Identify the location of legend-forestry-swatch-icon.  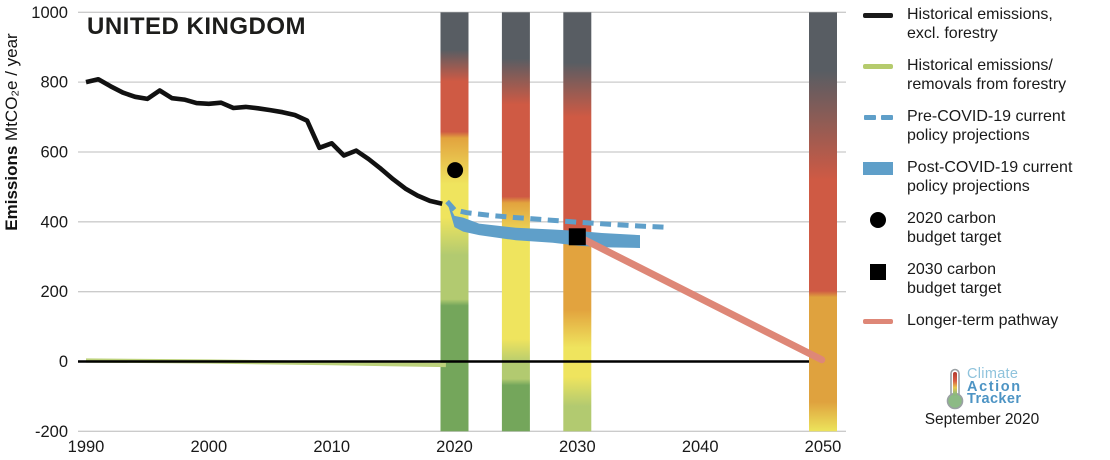
(878, 63).